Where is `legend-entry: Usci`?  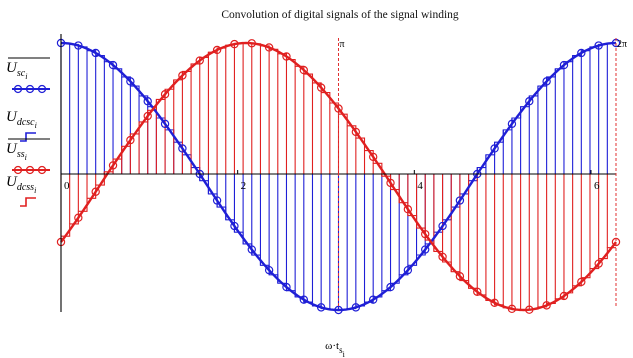
legend-entry: Usci is located at coordinates (28, 75).